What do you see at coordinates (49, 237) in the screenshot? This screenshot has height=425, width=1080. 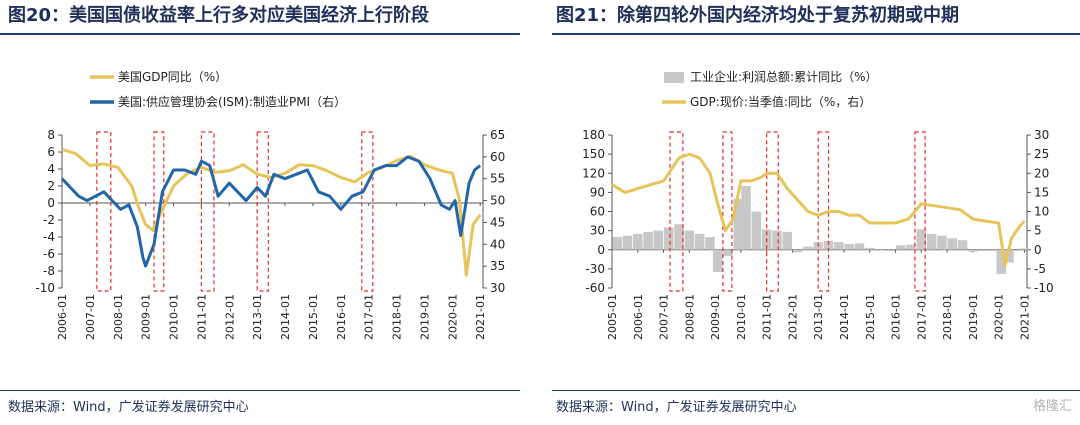 I see `chart1-left-tick-label: -4` at bounding box center [49, 237].